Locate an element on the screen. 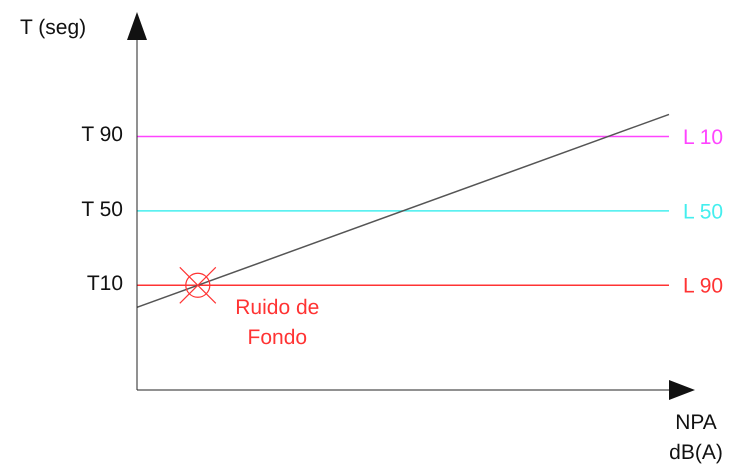  ref-line-label: L 10 is located at coordinates (703, 137).